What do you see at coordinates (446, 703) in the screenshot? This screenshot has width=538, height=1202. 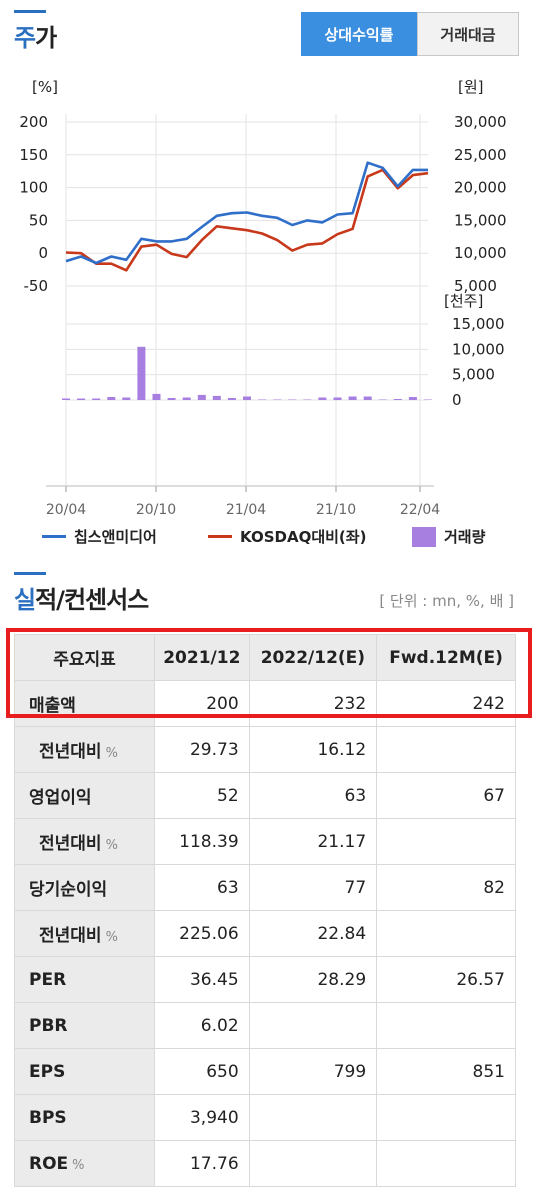 I see `table-cell: 242` at bounding box center [446, 703].